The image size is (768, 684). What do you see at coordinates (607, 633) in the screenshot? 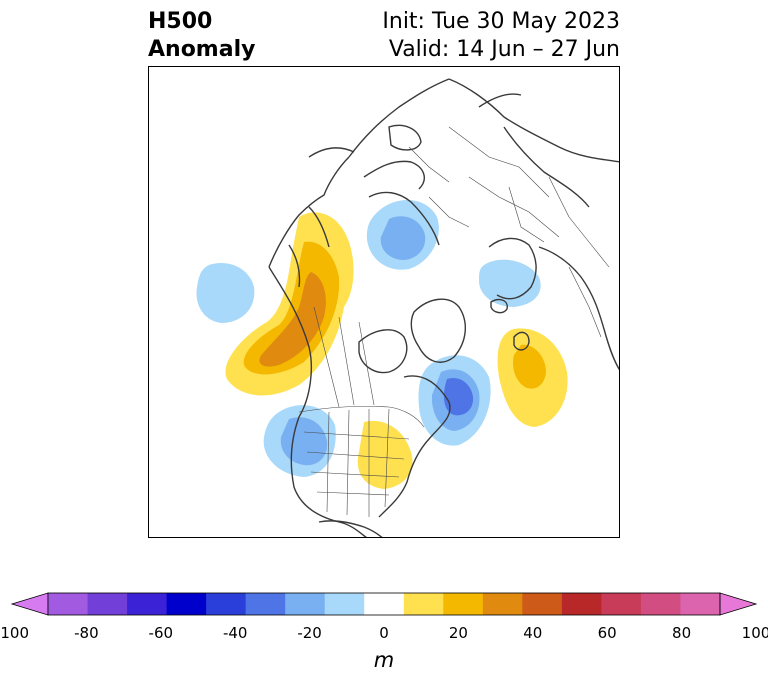
I see `colorbar-tick-label: 60` at bounding box center [607, 633].